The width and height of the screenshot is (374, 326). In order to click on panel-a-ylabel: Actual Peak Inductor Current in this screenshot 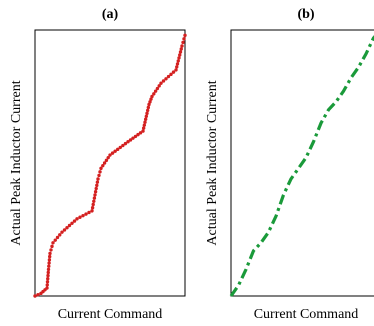, I will do `click(16, 162)`.